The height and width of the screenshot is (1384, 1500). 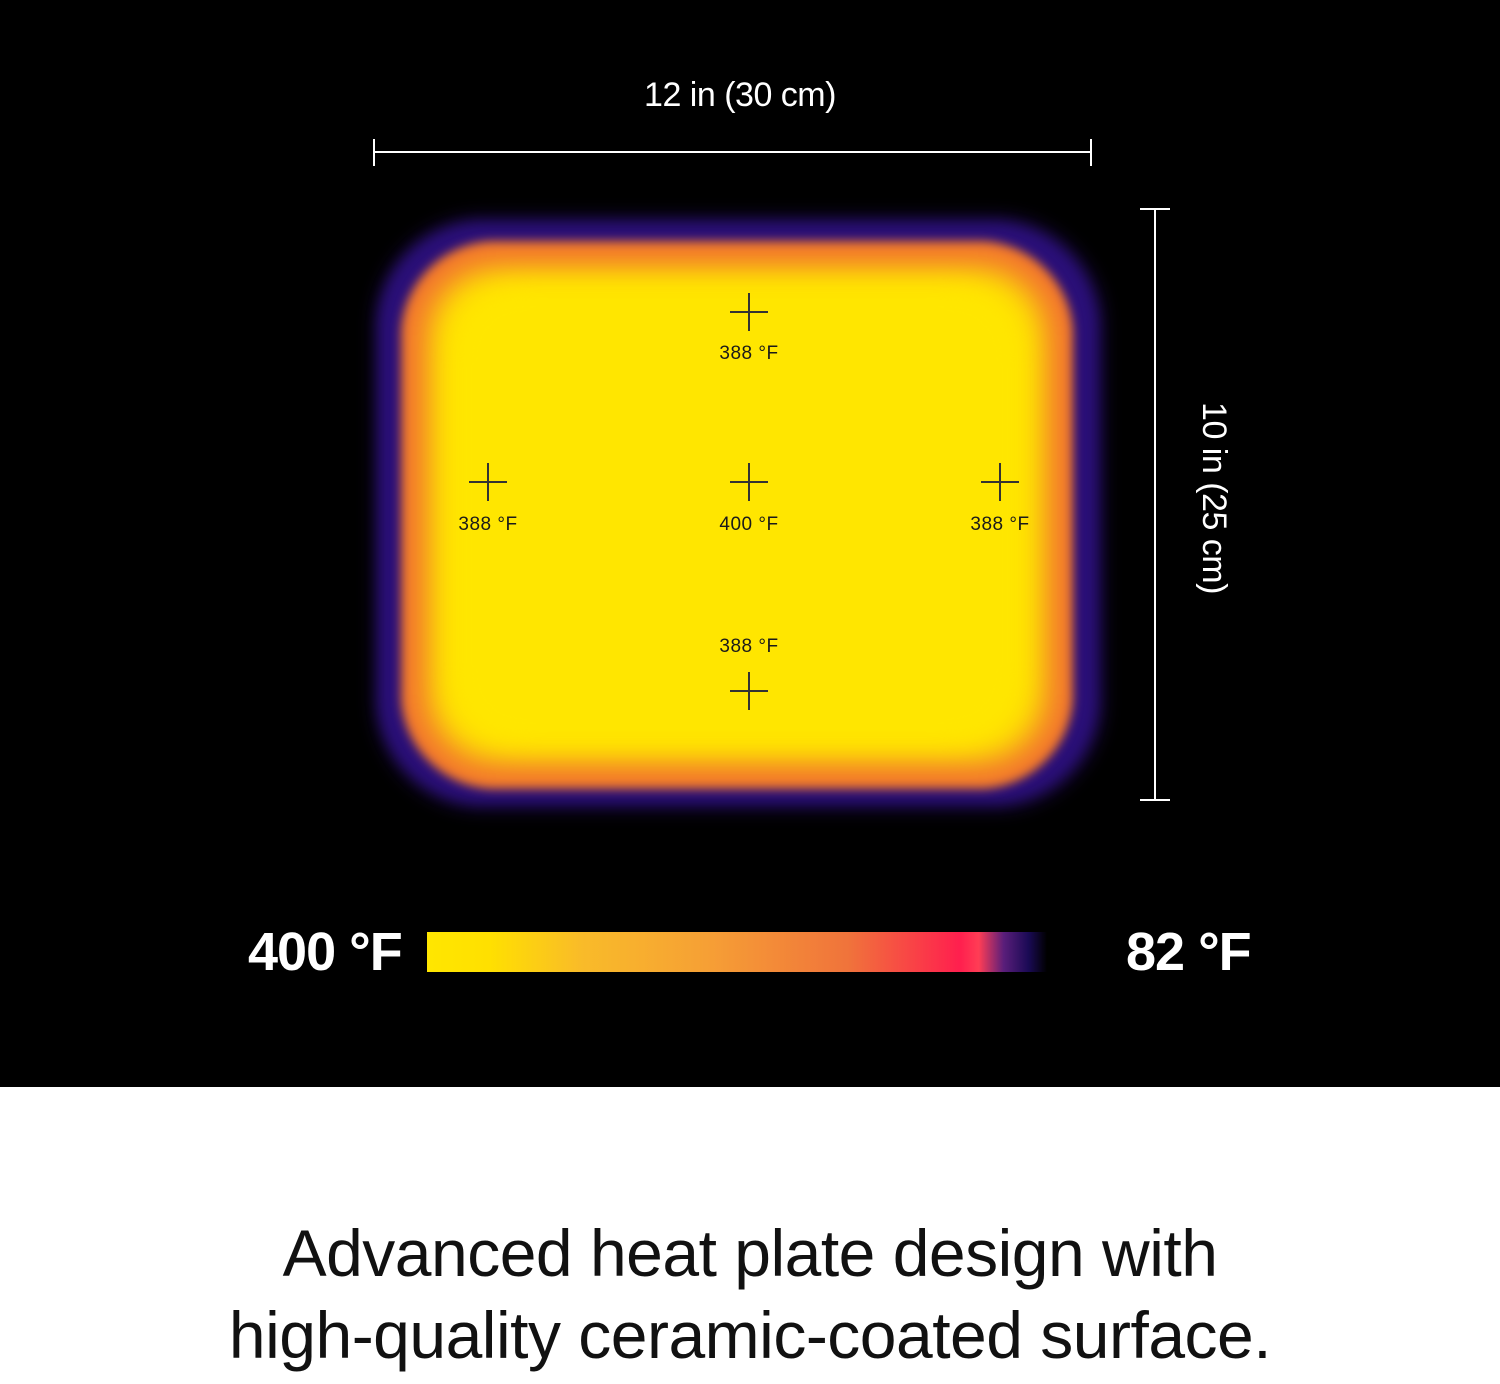 What do you see at coordinates (749, 524) in the screenshot?
I see `temp-reading-center: 400 °F` at bounding box center [749, 524].